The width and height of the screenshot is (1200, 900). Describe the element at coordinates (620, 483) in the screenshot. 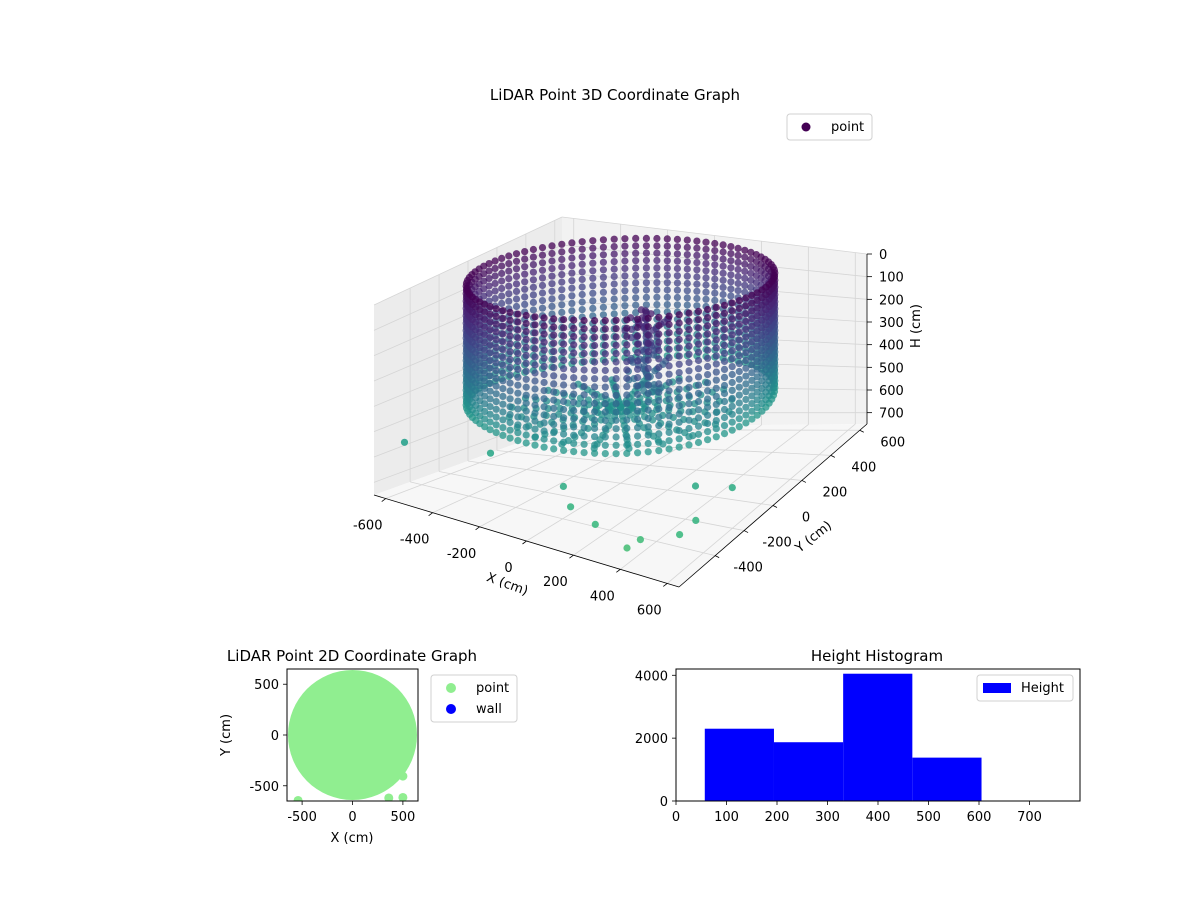

I see `3d-gridline-y` at that location.